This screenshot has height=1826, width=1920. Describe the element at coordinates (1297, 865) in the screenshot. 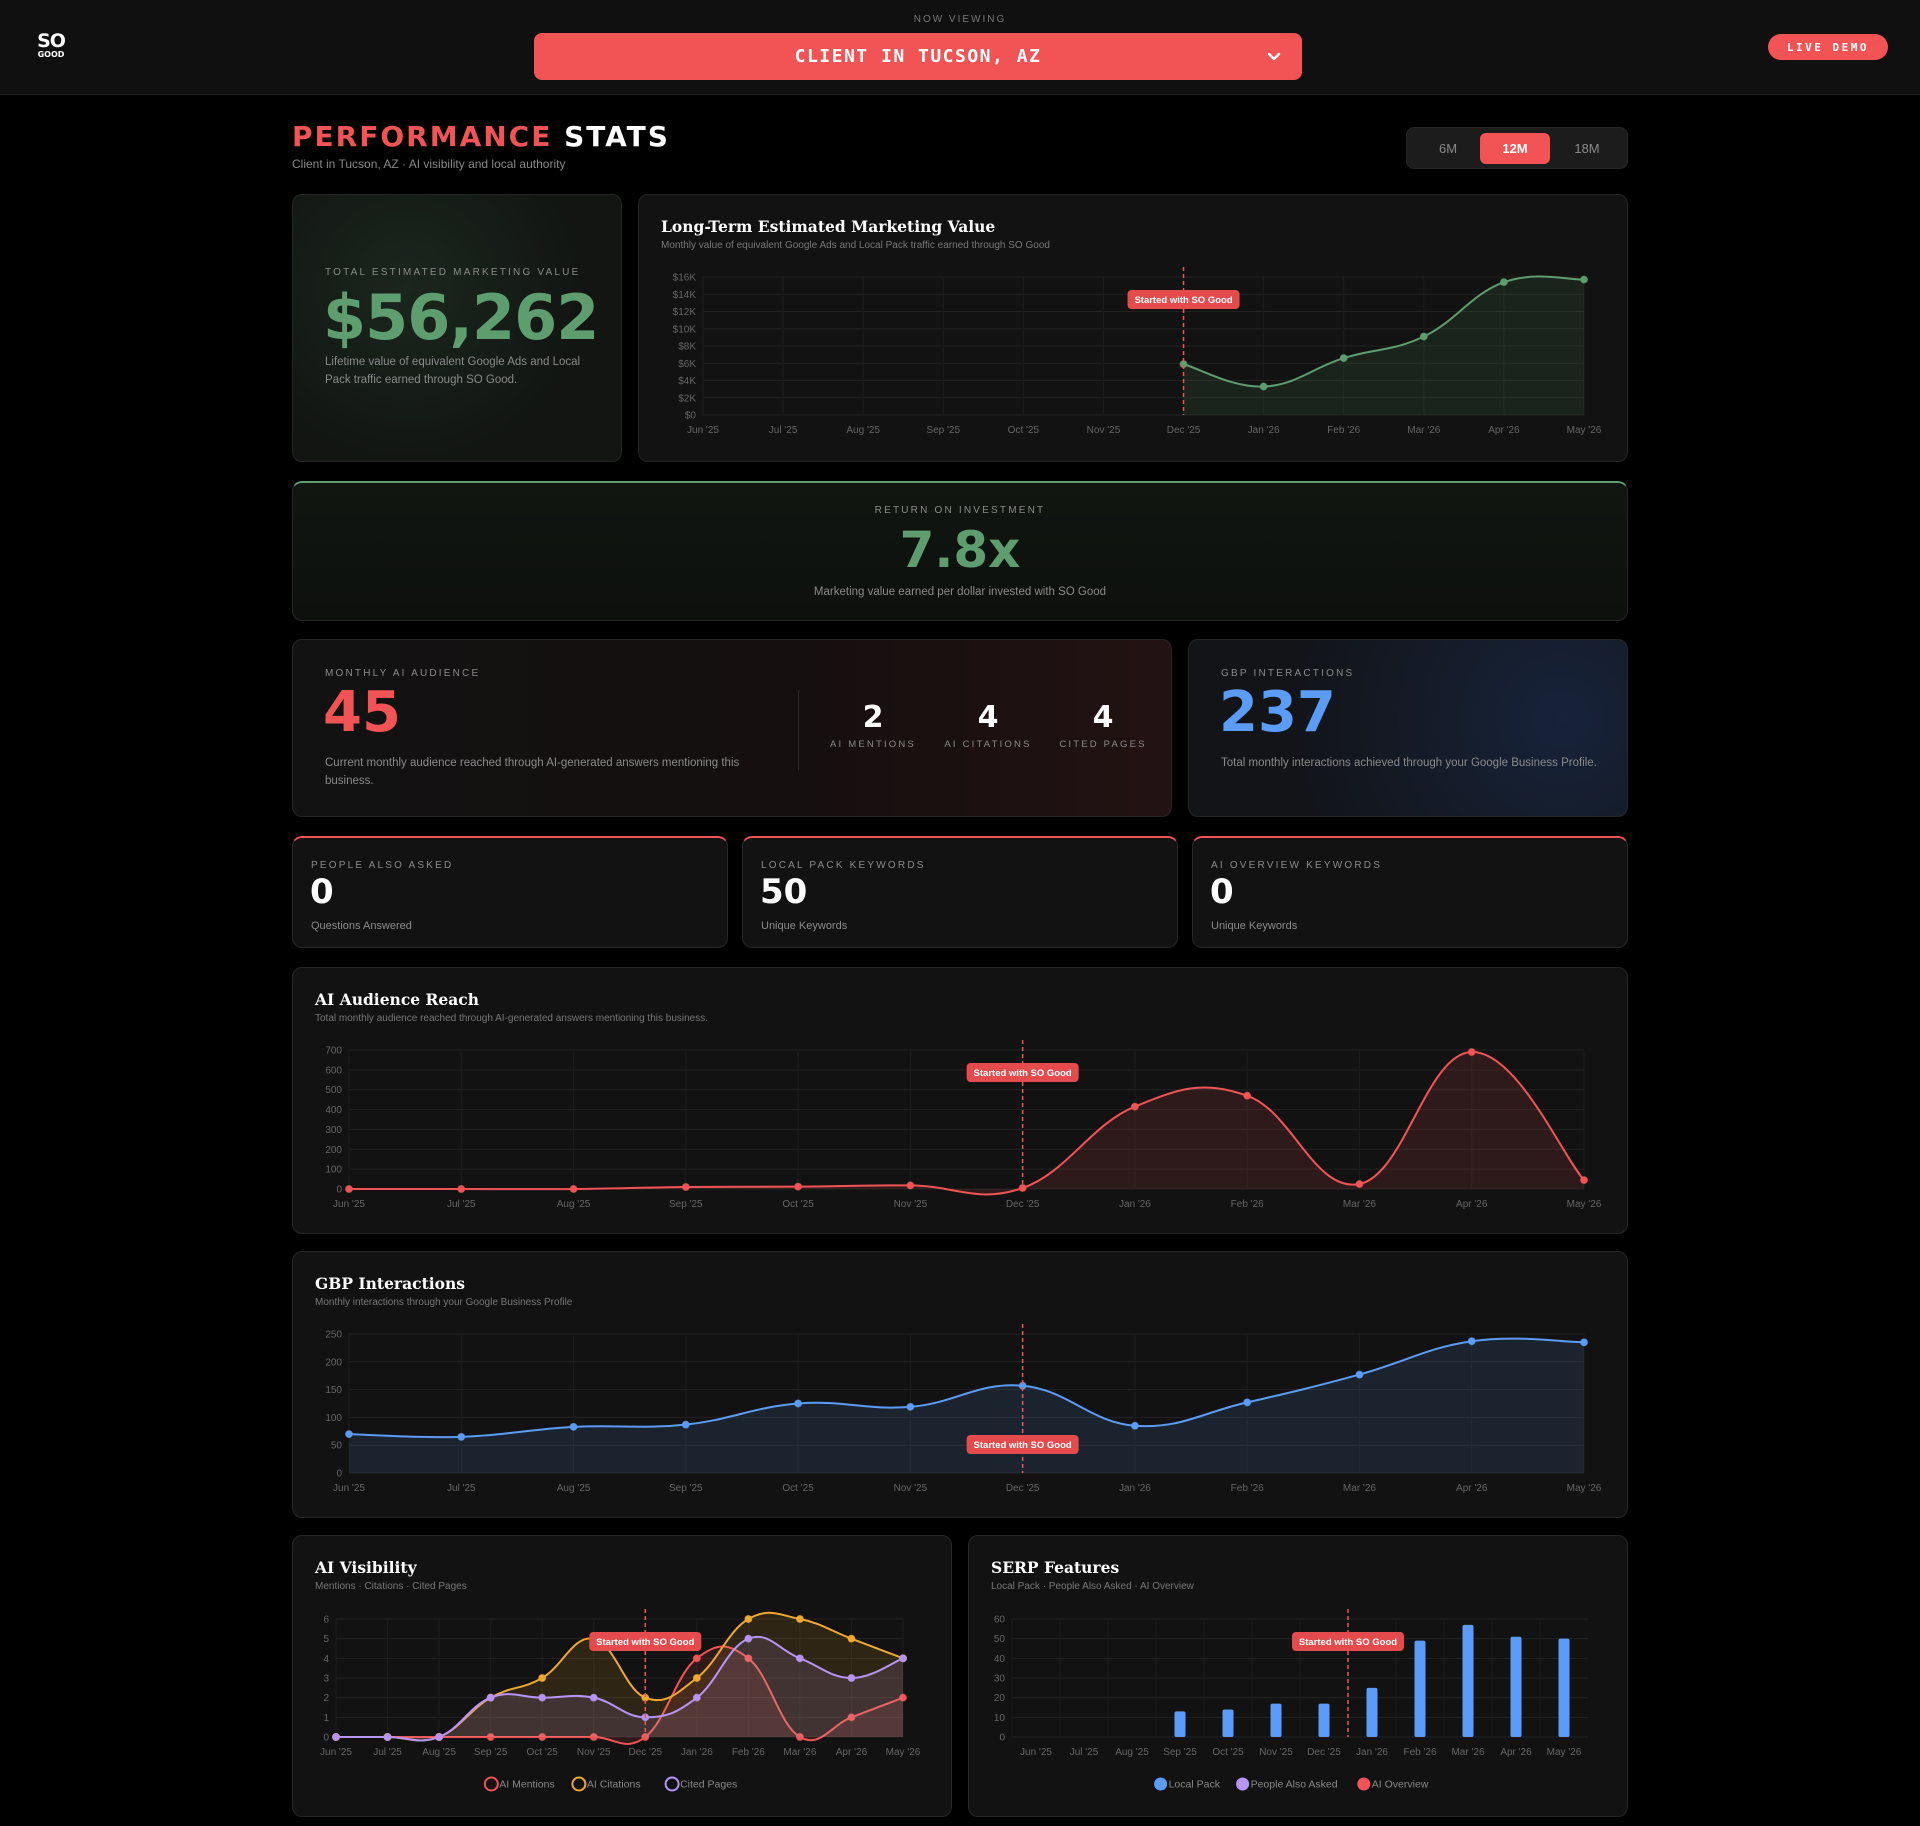

I see `stat-label: AI OVERVIEW KEYWORDS` at that location.